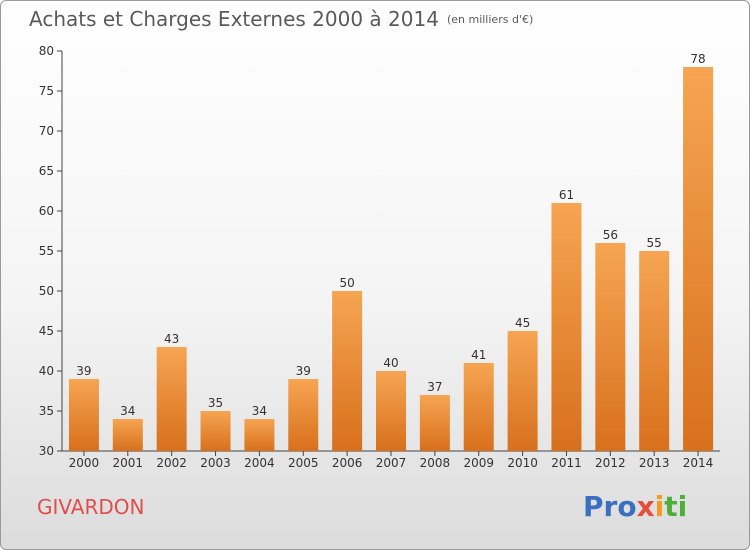  What do you see at coordinates (46, 171) in the screenshot?
I see `y-tick-label: 65` at bounding box center [46, 171].